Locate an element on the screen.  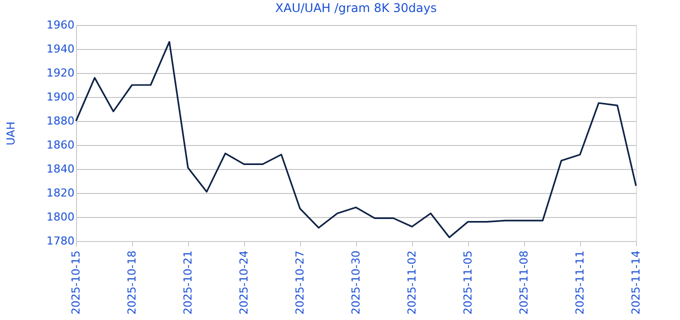
x-tick-label: 2025-10-15 is located at coordinates (76, 282).